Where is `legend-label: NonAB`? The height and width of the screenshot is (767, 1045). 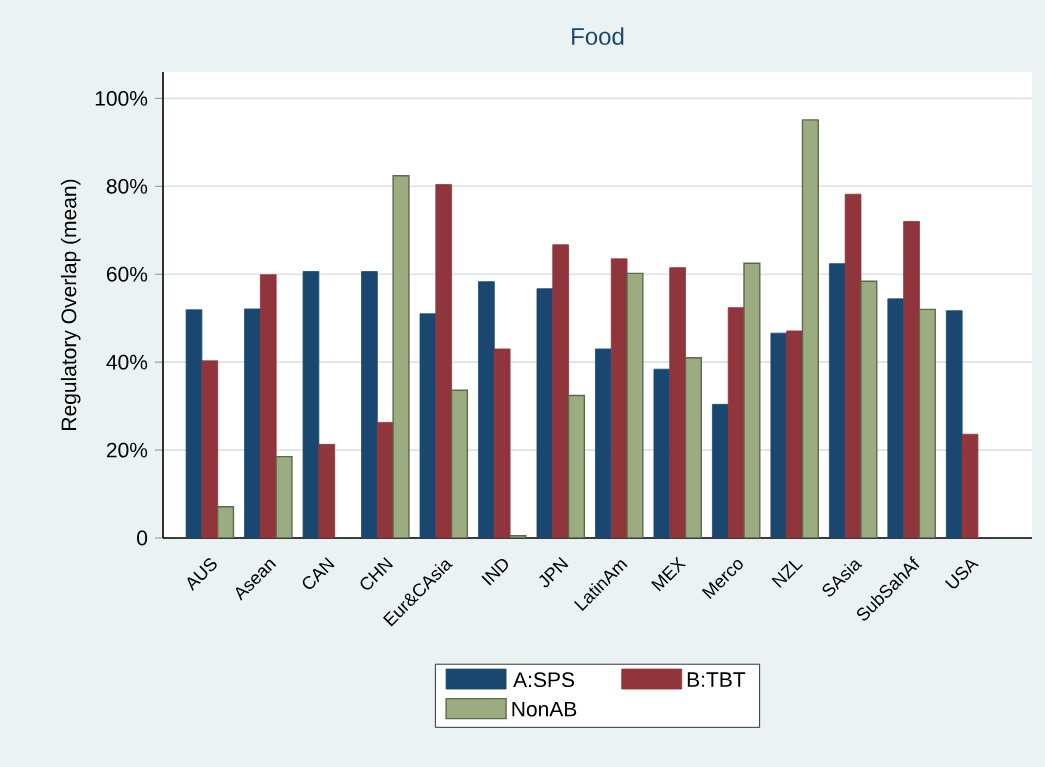 legend-label: NonAB is located at coordinates (544, 709).